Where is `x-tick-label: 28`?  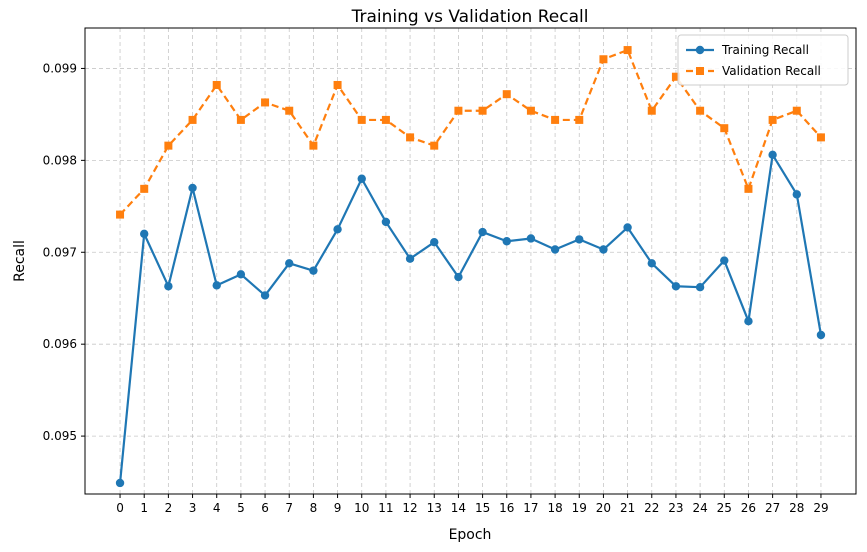
x-tick-label: 28 is located at coordinates (796, 508).